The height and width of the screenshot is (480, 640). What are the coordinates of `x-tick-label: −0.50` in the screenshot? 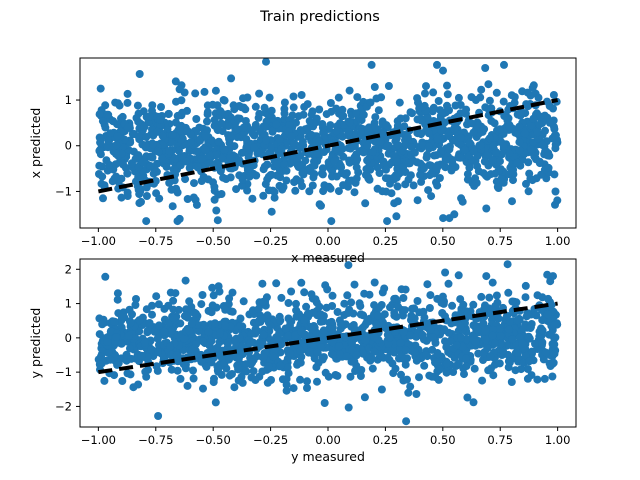 It's located at (213, 440).